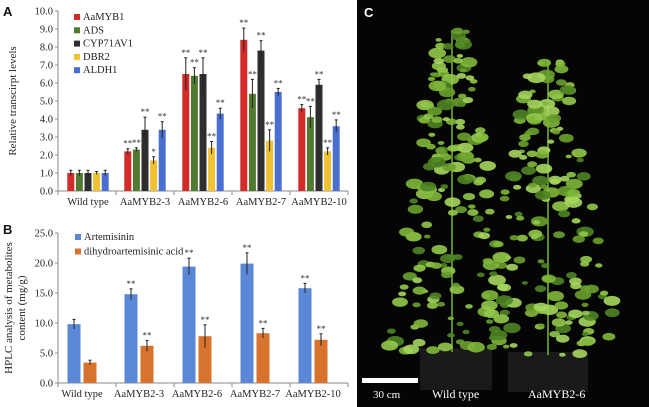  What do you see at coordinates (93, 30) in the screenshot?
I see `legend-label: ADS` at bounding box center [93, 30].